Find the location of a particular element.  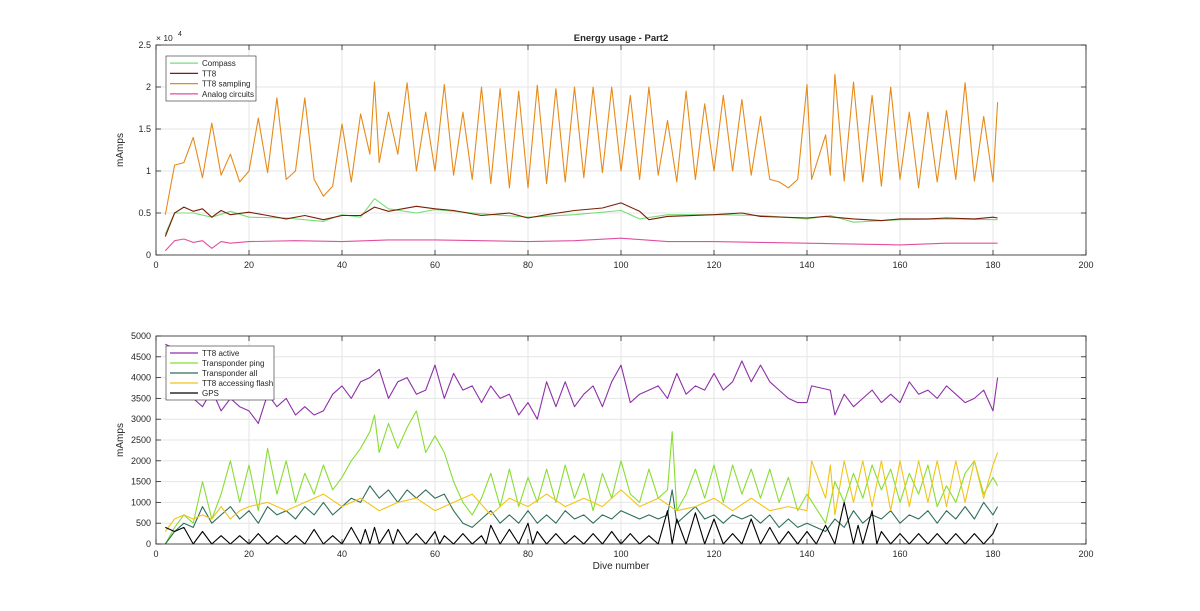

series-line-transponder-all is located at coordinates (581, 515).